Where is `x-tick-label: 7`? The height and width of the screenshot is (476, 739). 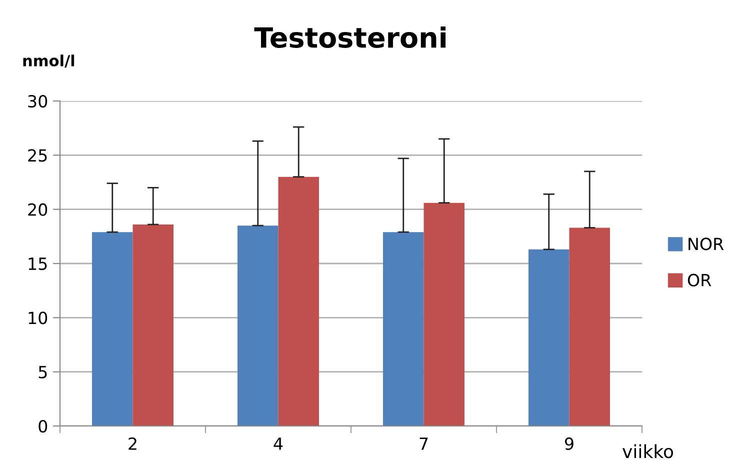
x-tick-label: 7 is located at coordinates (424, 444).